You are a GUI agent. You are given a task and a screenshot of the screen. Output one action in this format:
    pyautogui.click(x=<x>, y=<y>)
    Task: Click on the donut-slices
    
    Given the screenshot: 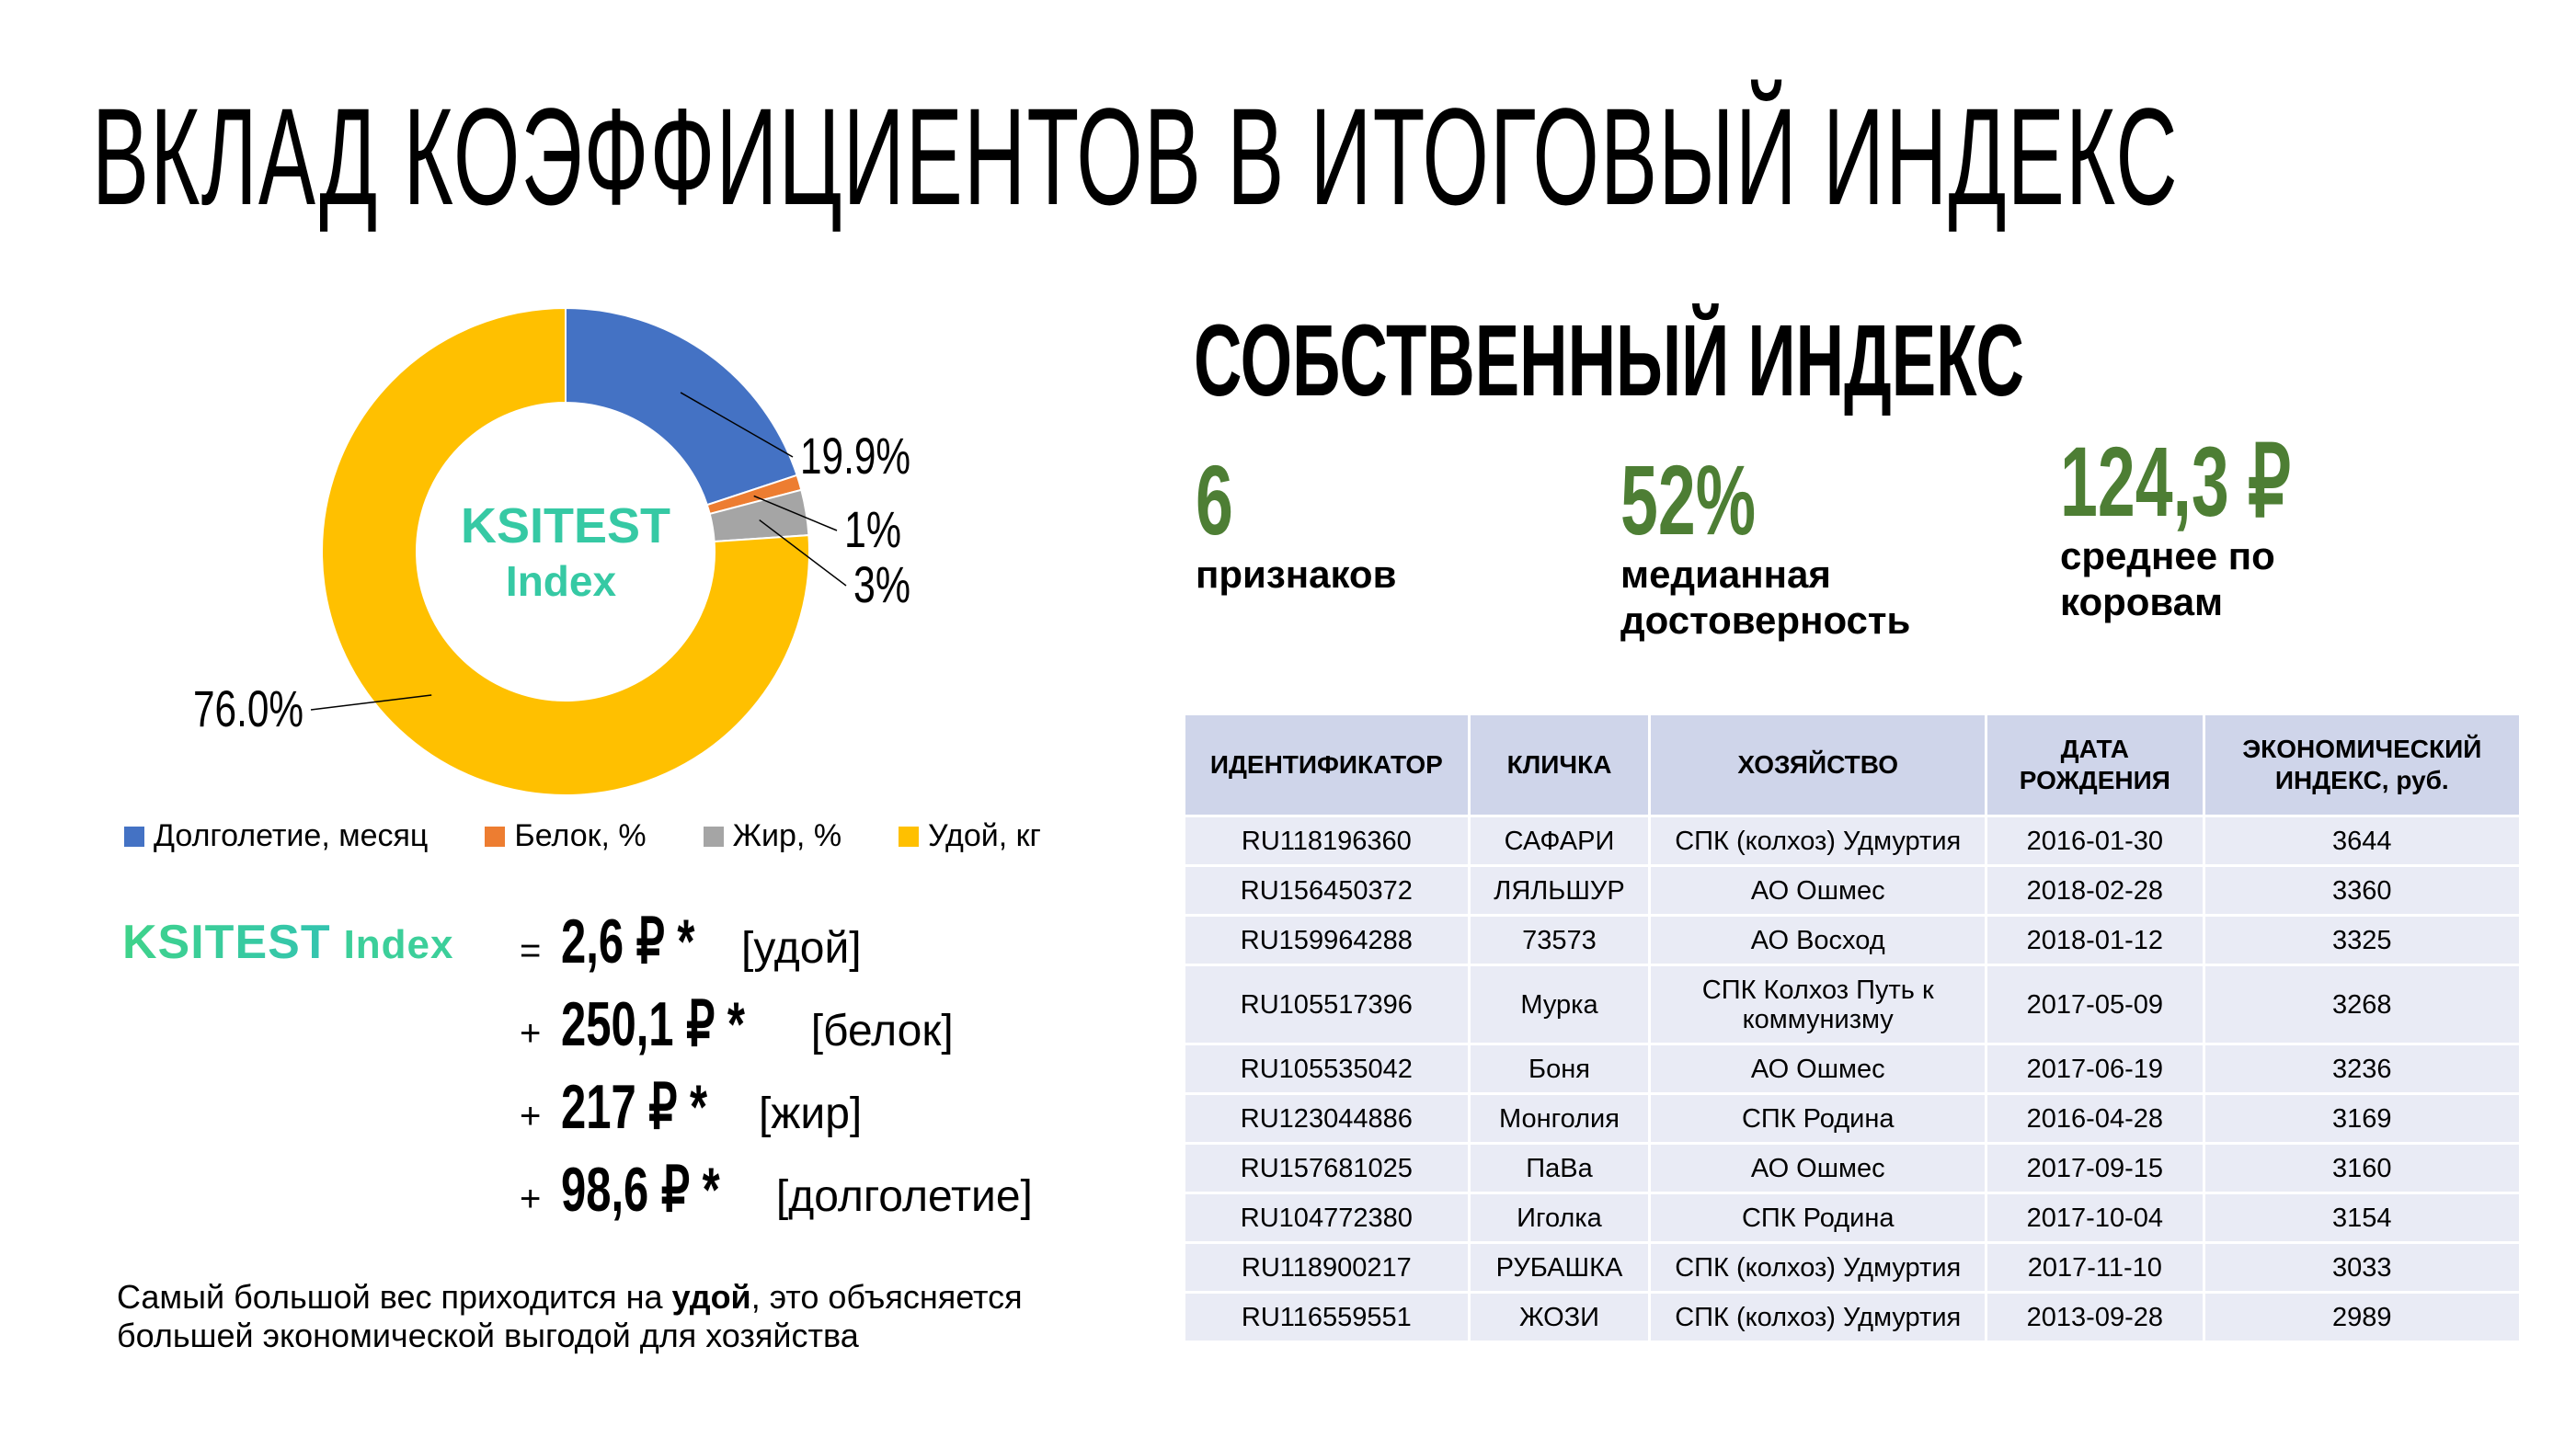 What is the action you would take?
    pyautogui.click(x=565, y=551)
    